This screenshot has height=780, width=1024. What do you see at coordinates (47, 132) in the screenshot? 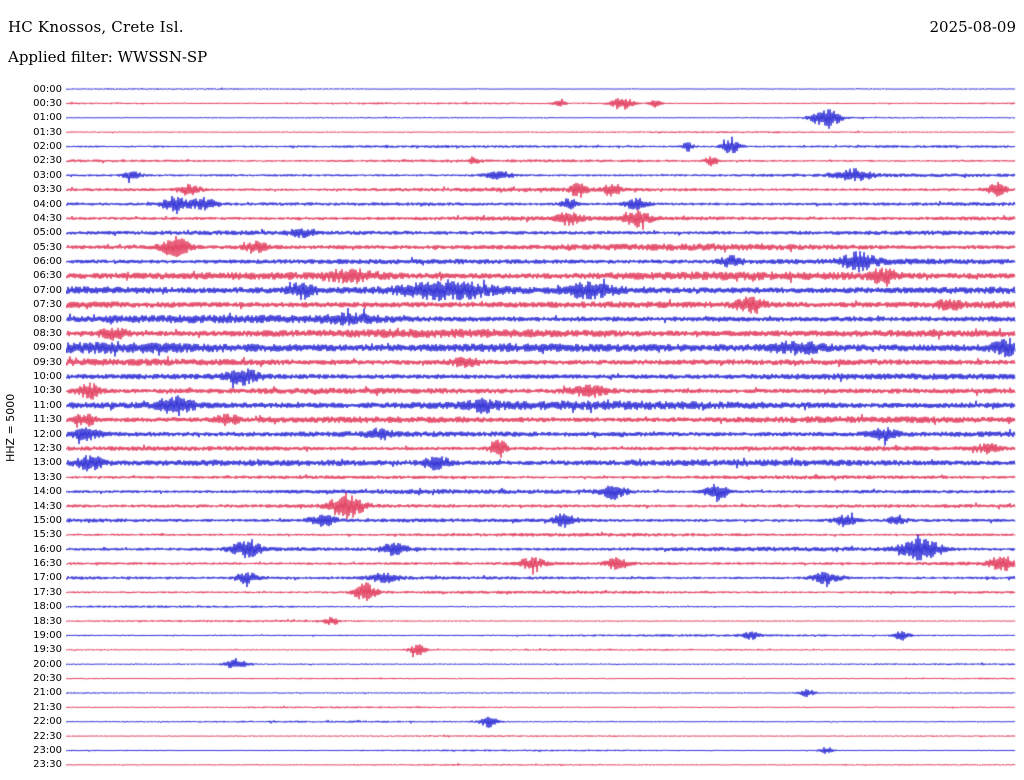
I see `time-label: 01:30` at bounding box center [47, 132].